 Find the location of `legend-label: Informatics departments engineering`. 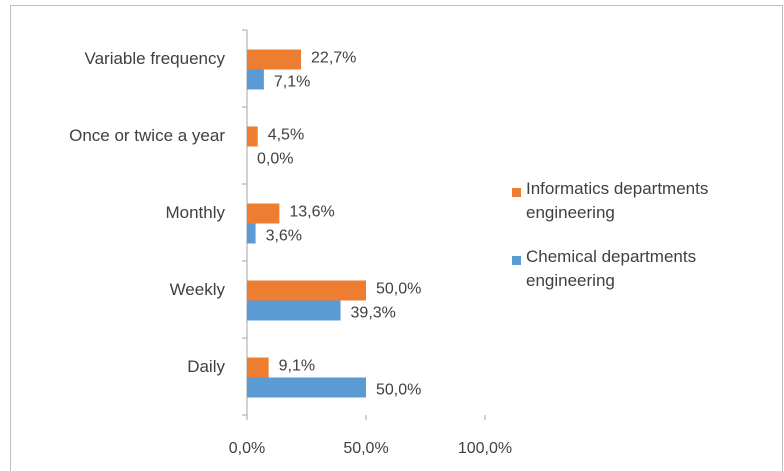

legend-label: Informatics departments engineering is located at coordinates (617, 200).